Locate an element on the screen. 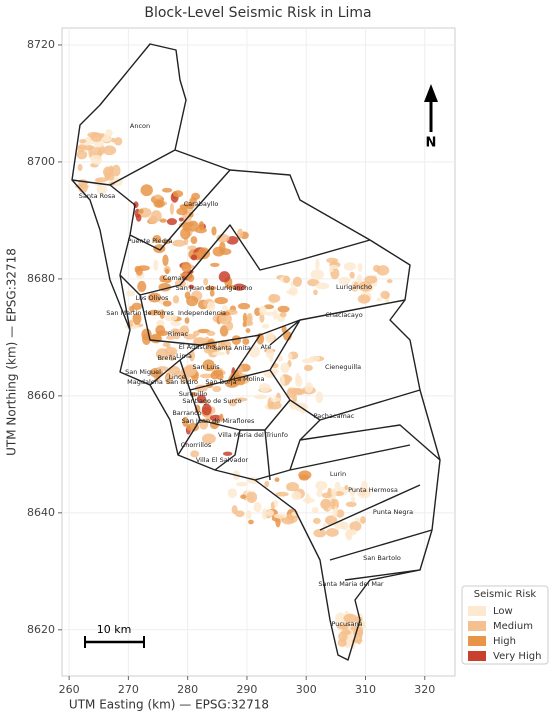  district-label: Independencia is located at coordinates (202, 313).